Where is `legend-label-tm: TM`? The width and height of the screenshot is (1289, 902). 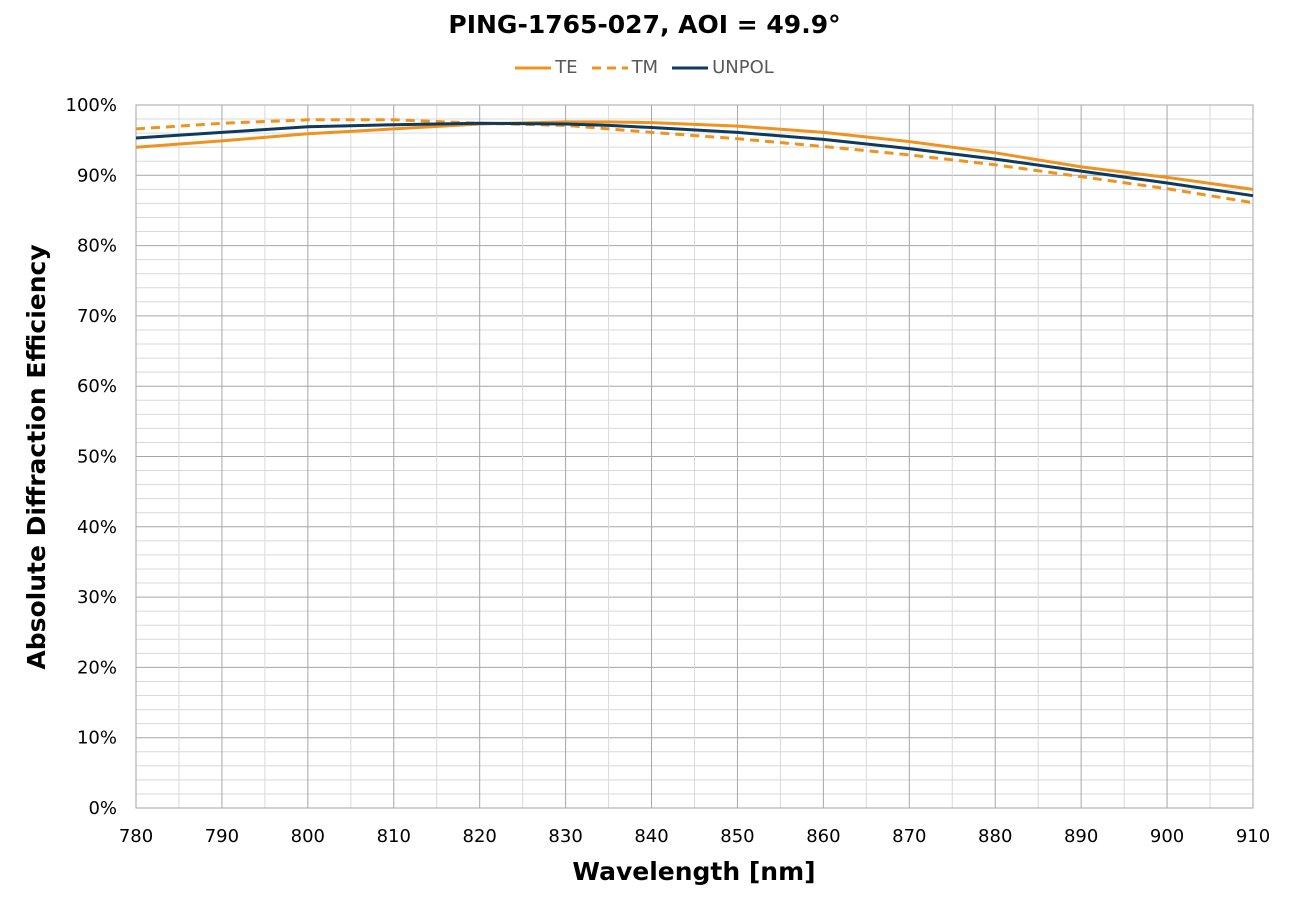 legend-label-tm: TM is located at coordinates (645, 67).